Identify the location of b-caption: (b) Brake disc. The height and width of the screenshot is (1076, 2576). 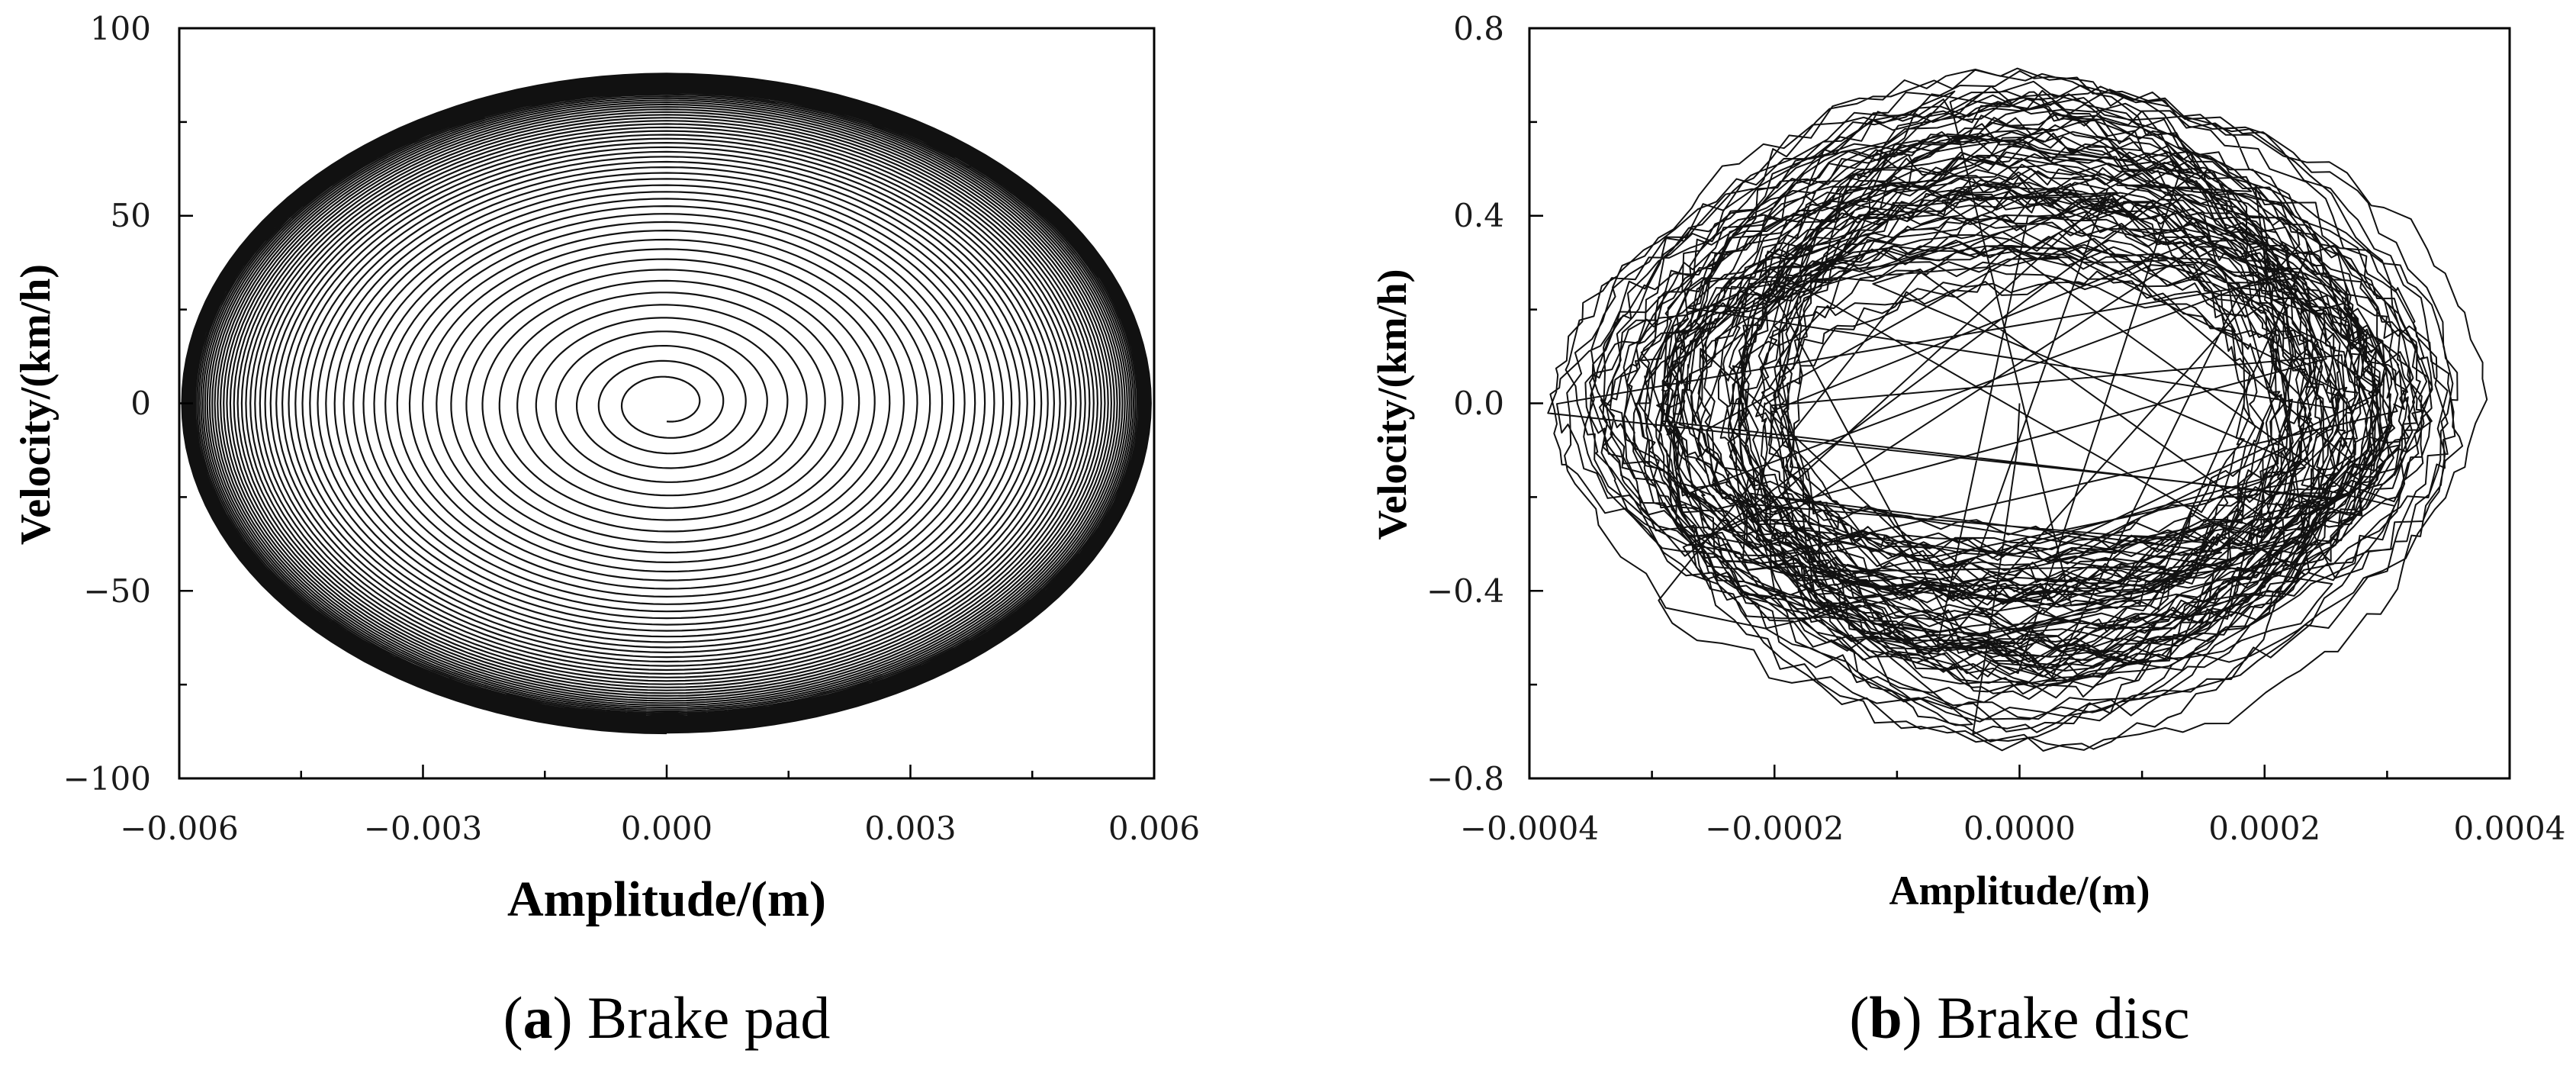
(2019, 1017).